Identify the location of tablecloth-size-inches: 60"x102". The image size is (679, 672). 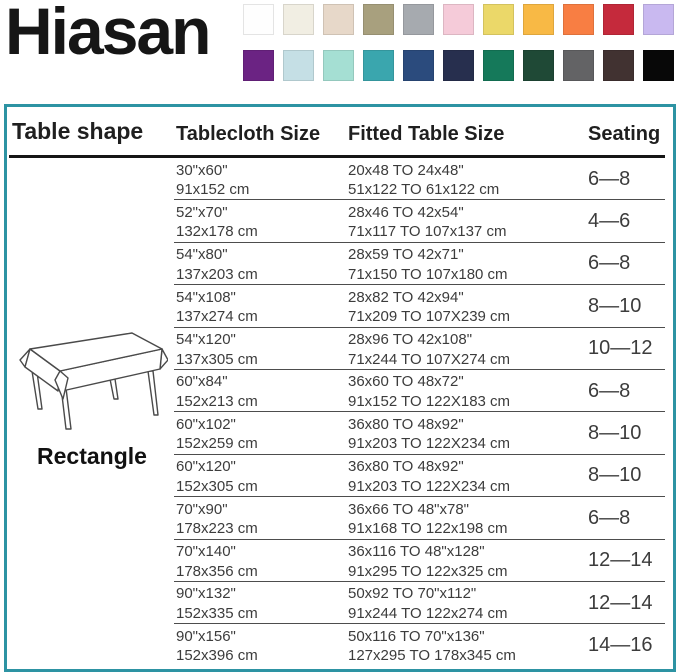
(206, 424).